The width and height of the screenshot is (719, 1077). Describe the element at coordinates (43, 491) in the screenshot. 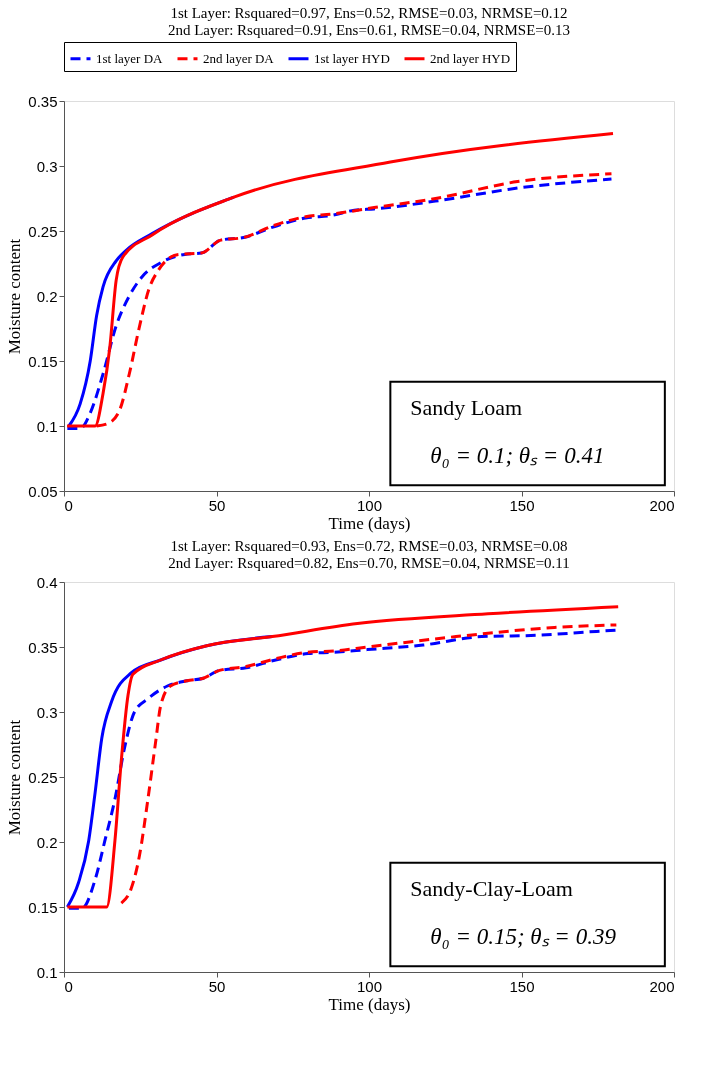

I see `y-tick-label: 0.05` at that location.